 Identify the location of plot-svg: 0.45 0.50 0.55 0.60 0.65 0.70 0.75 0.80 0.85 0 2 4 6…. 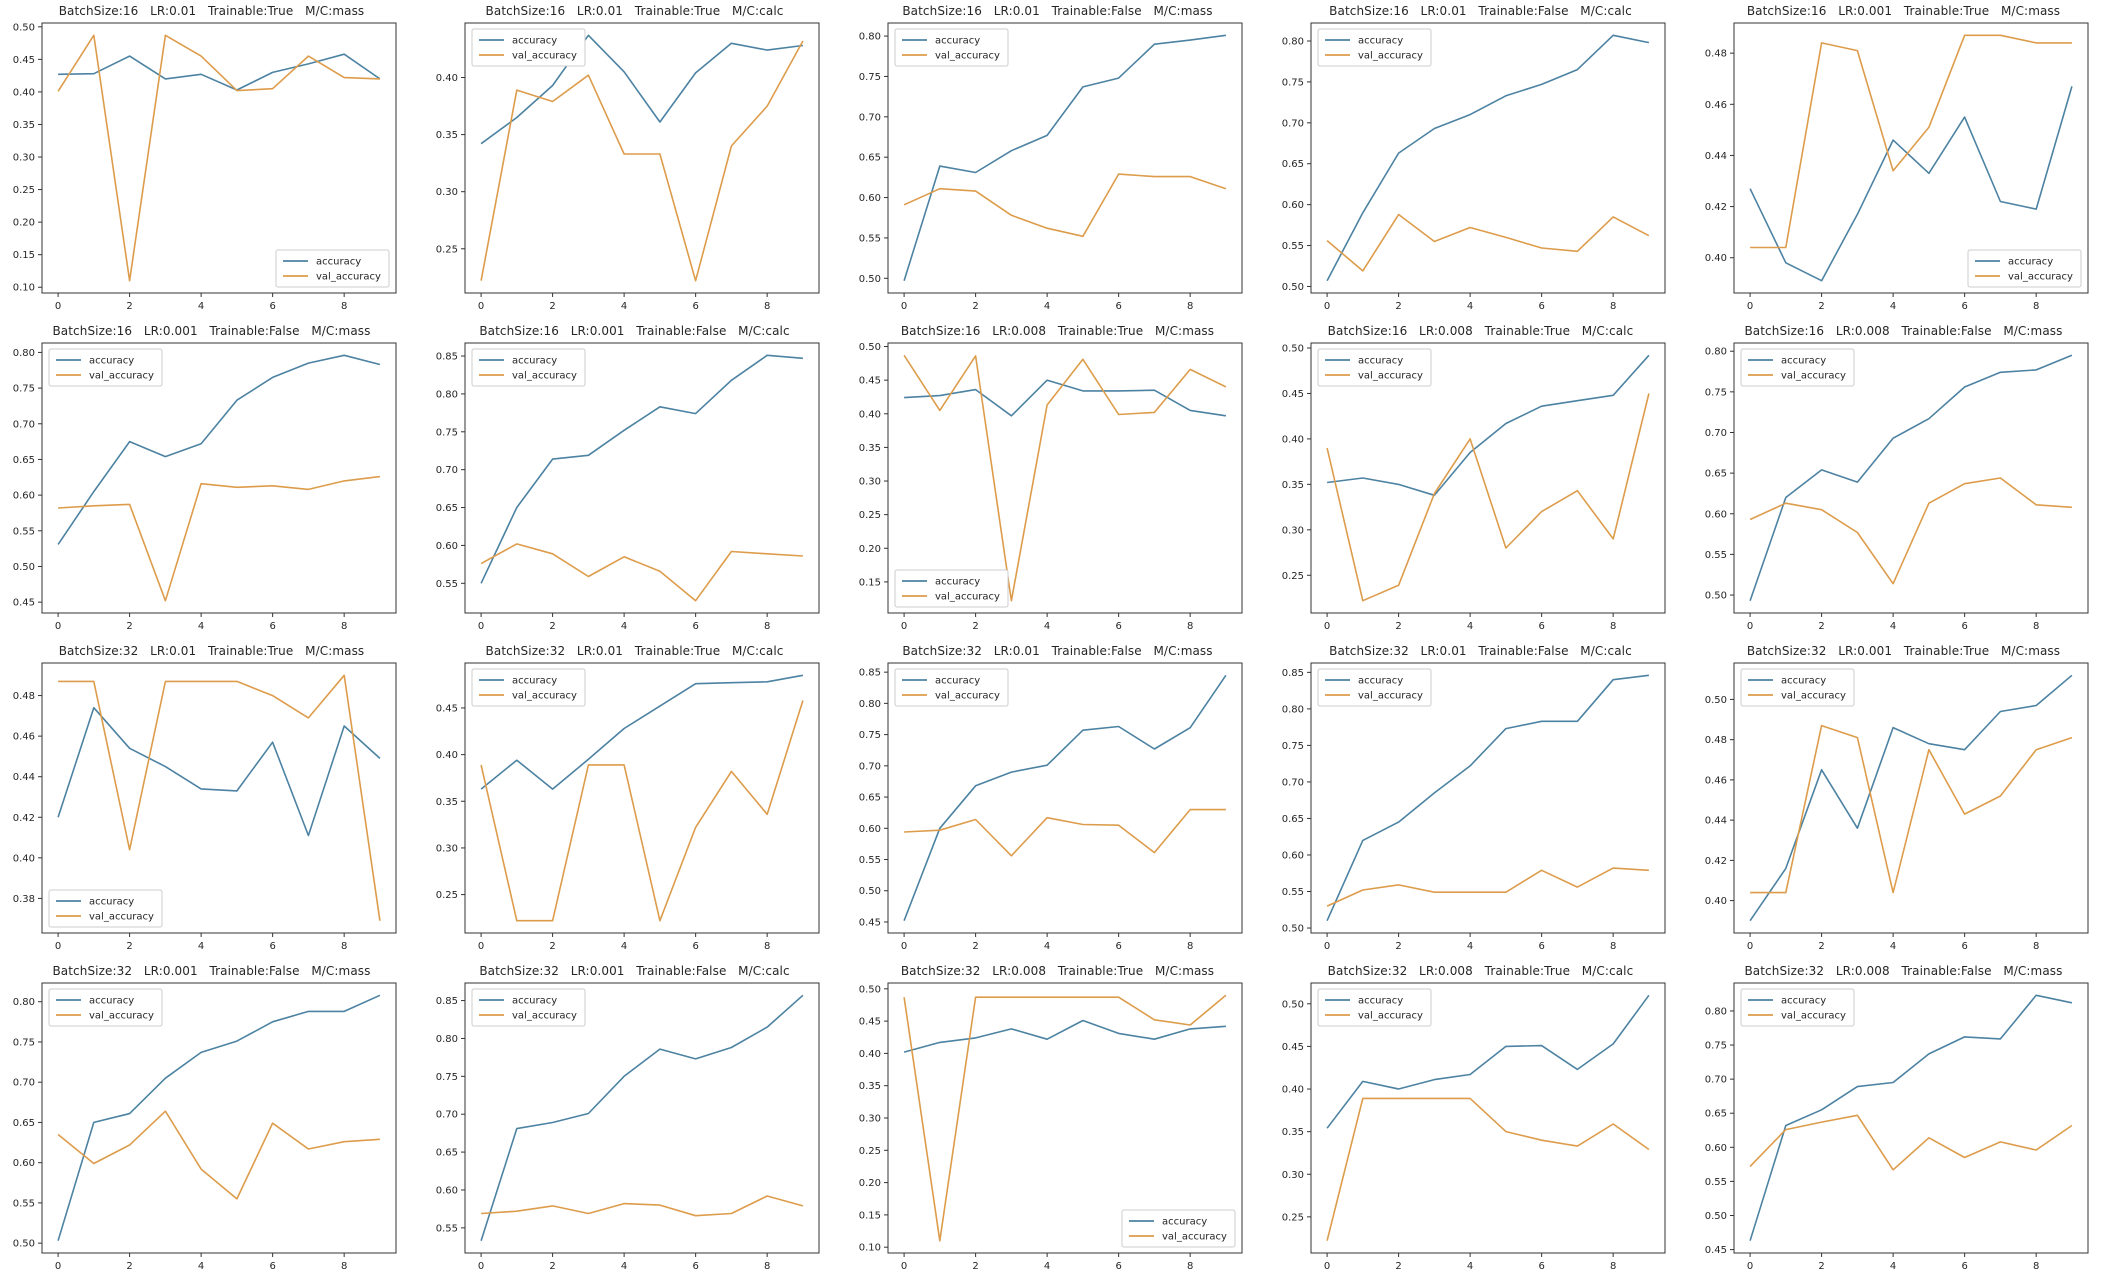
(1051, 807).